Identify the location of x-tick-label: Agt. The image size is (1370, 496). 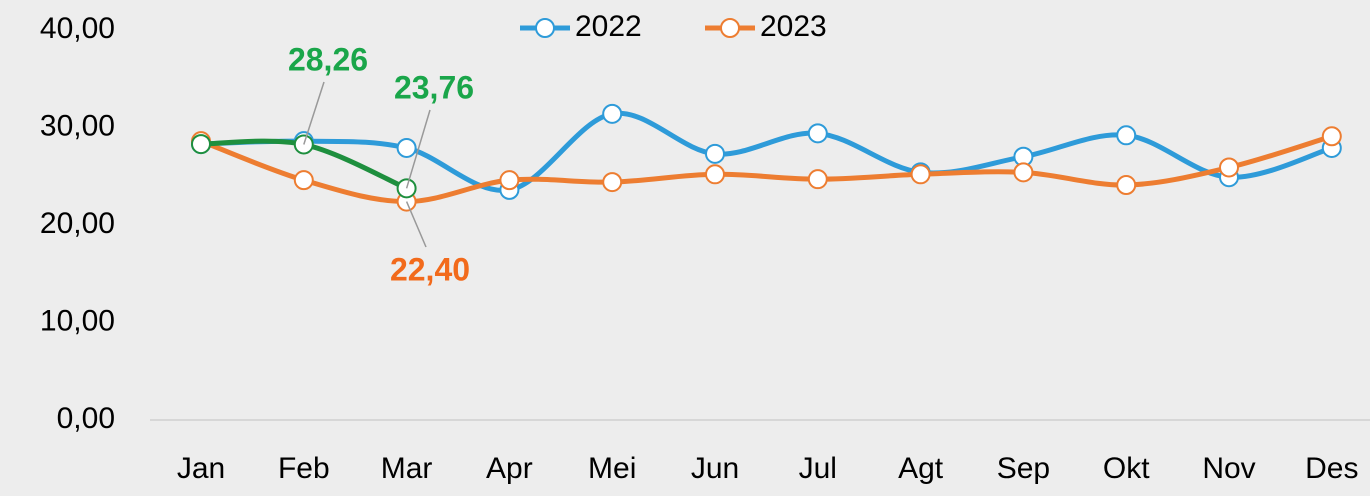
(921, 468).